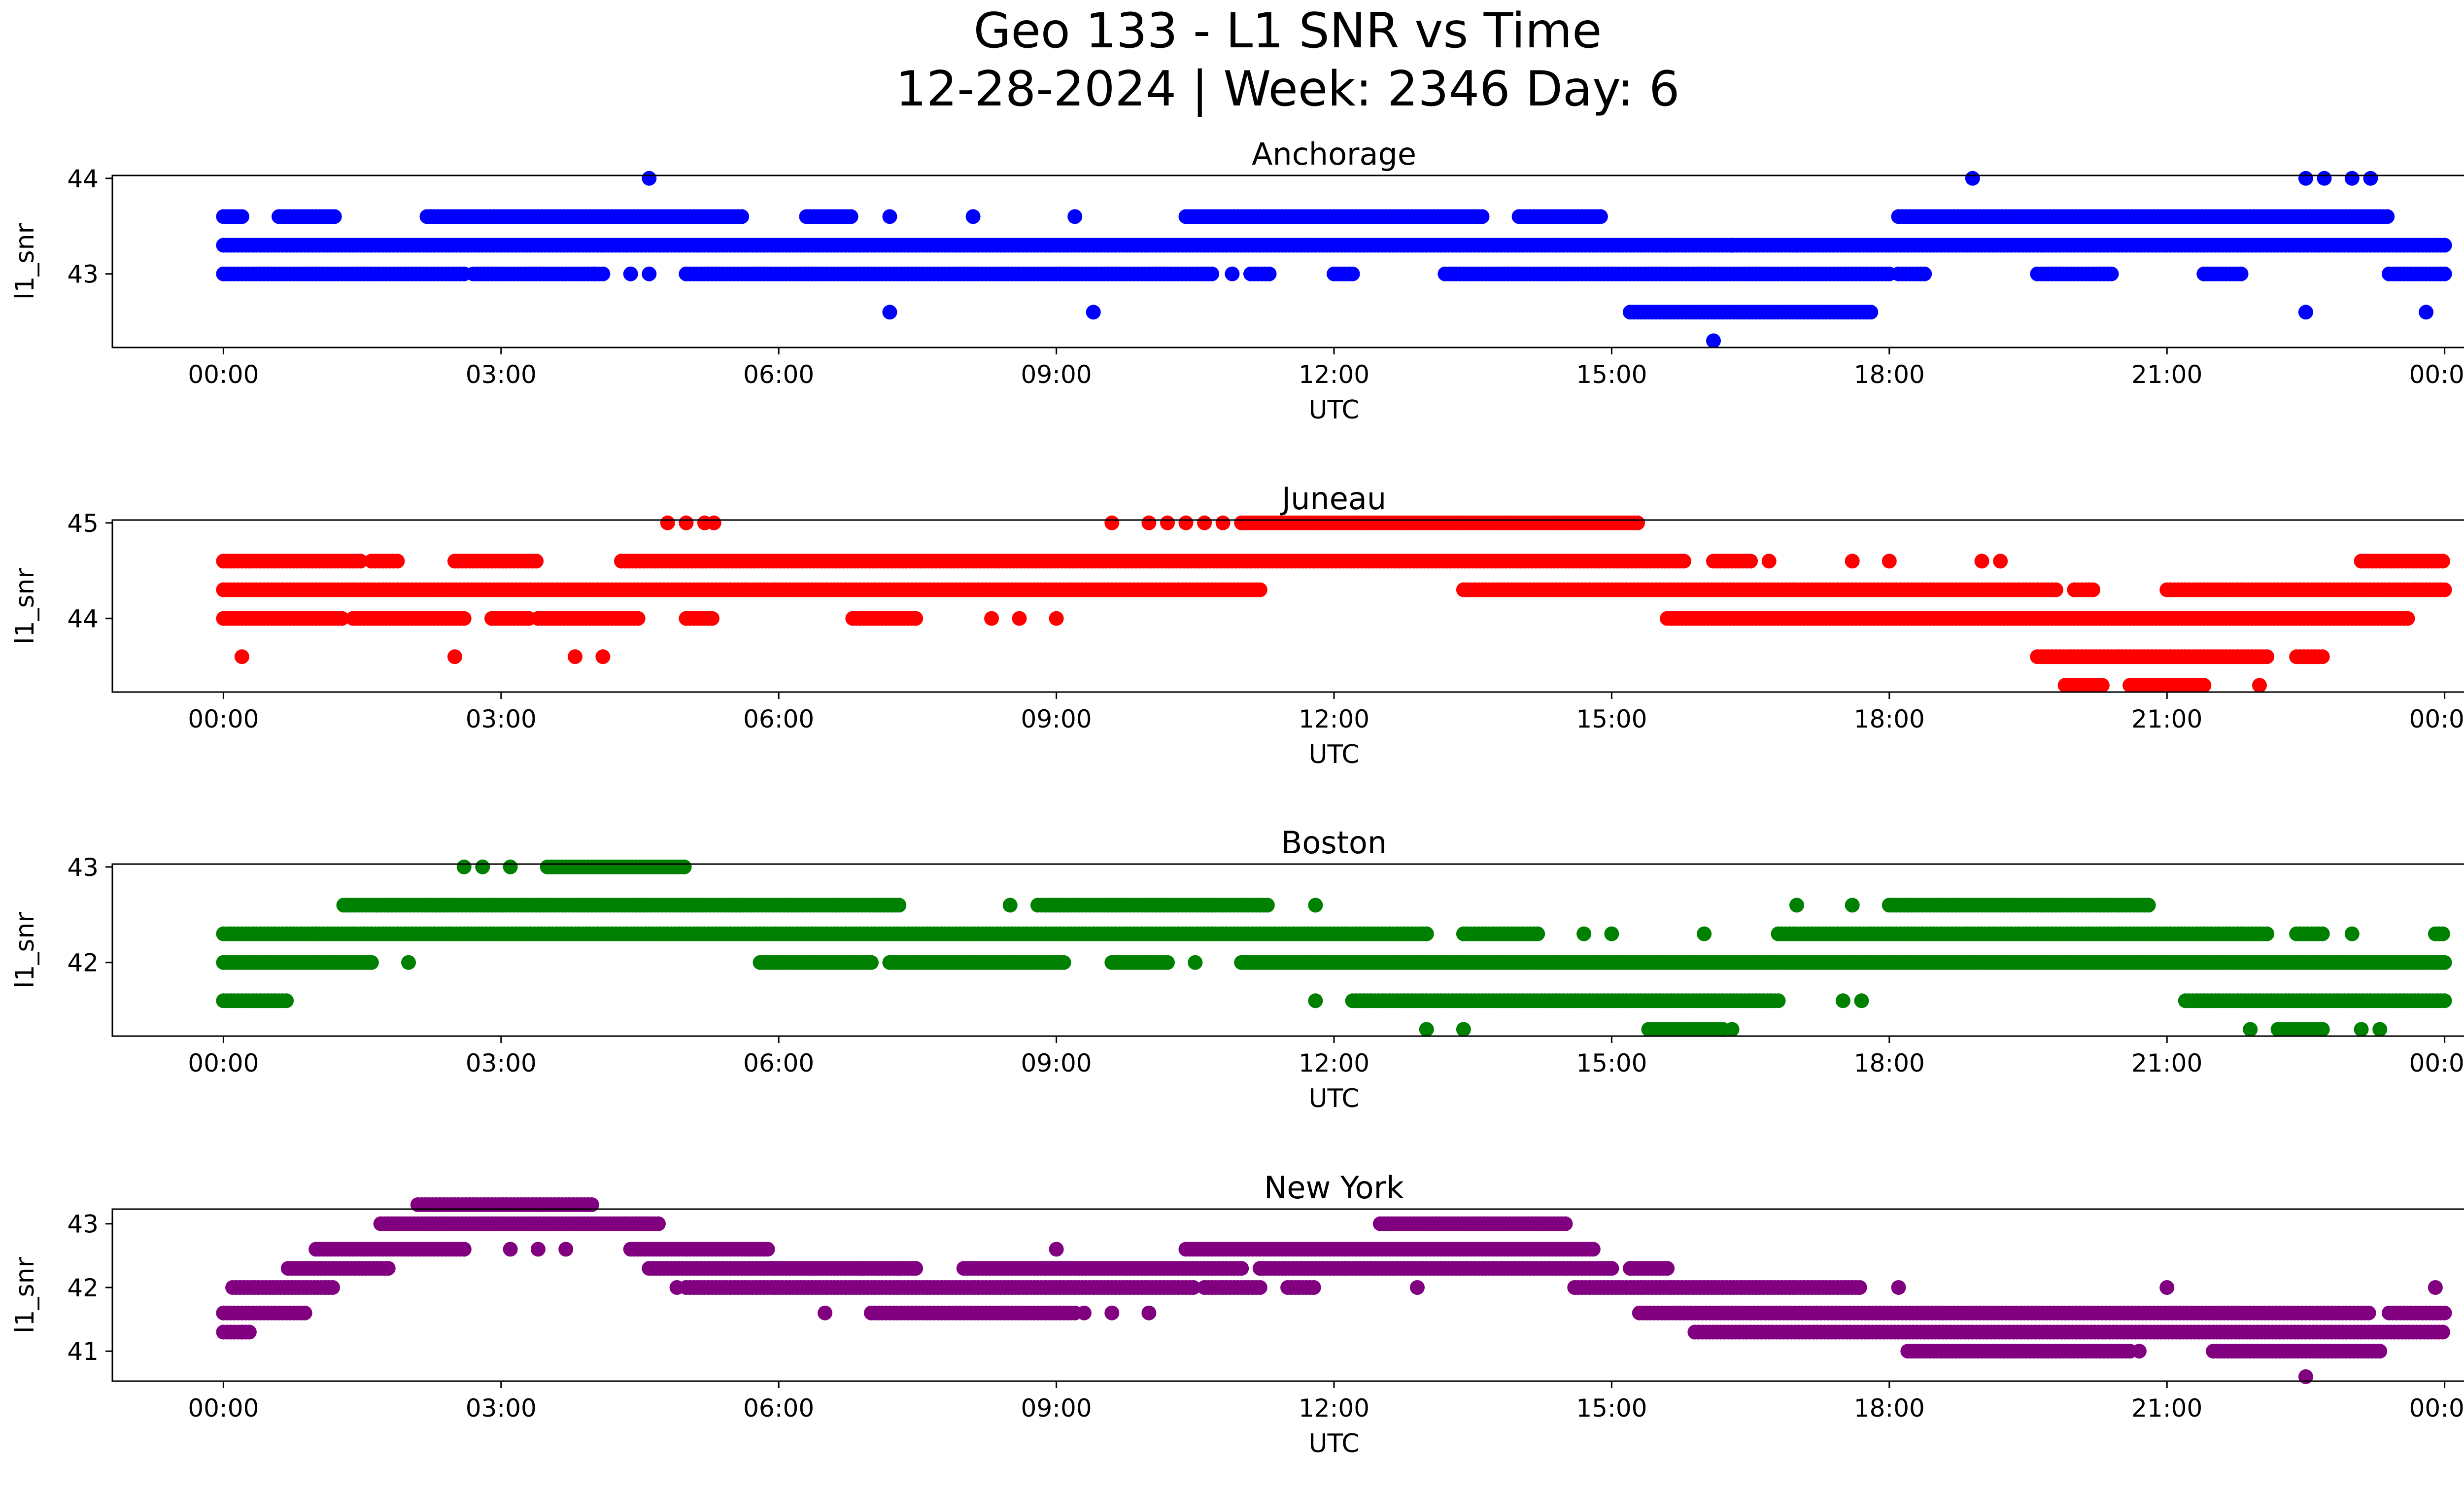 This screenshot has width=2464, height=1495. Describe the element at coordinates (1334, 1188) in the screenshot. I see `subplot-title: New York` at that location.